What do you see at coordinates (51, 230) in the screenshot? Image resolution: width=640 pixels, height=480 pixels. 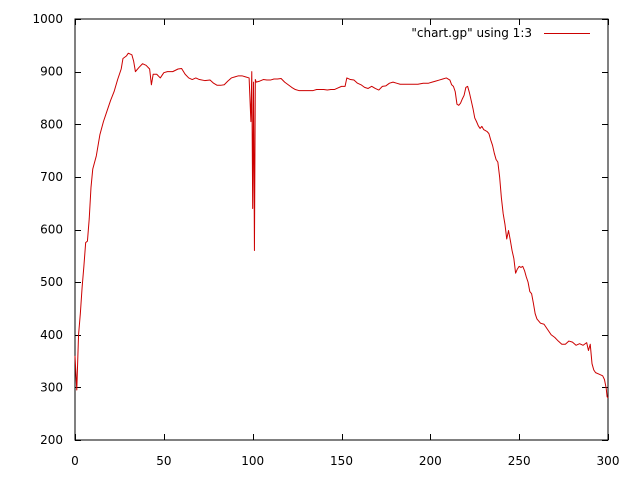 I see `y-tick-label: 600` at bounding box center [51, 230].